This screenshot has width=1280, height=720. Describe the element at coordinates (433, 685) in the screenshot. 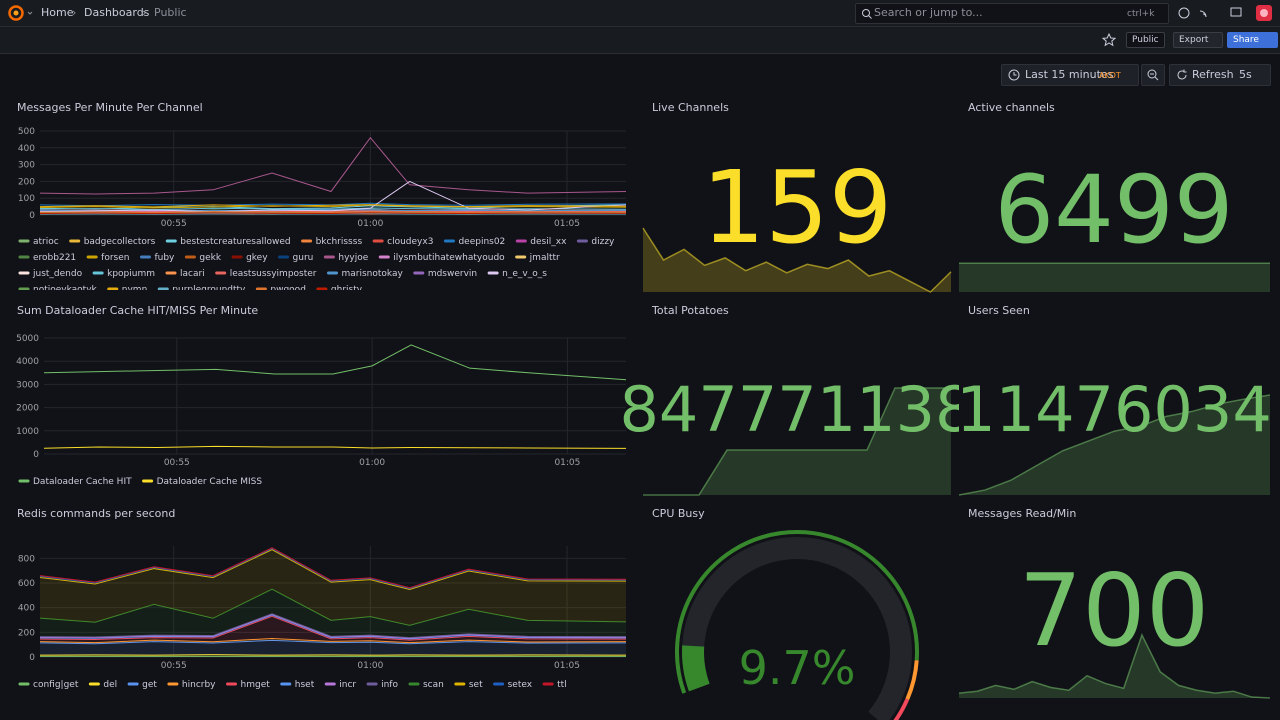

I see `legend-label: scan` at that location.